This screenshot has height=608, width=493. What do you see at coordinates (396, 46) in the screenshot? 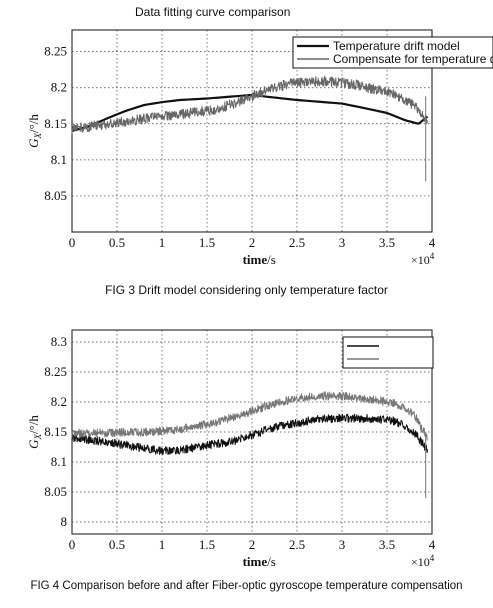
I see `legend-label-0: Temperature drift model` at bounding box center [396, 46].